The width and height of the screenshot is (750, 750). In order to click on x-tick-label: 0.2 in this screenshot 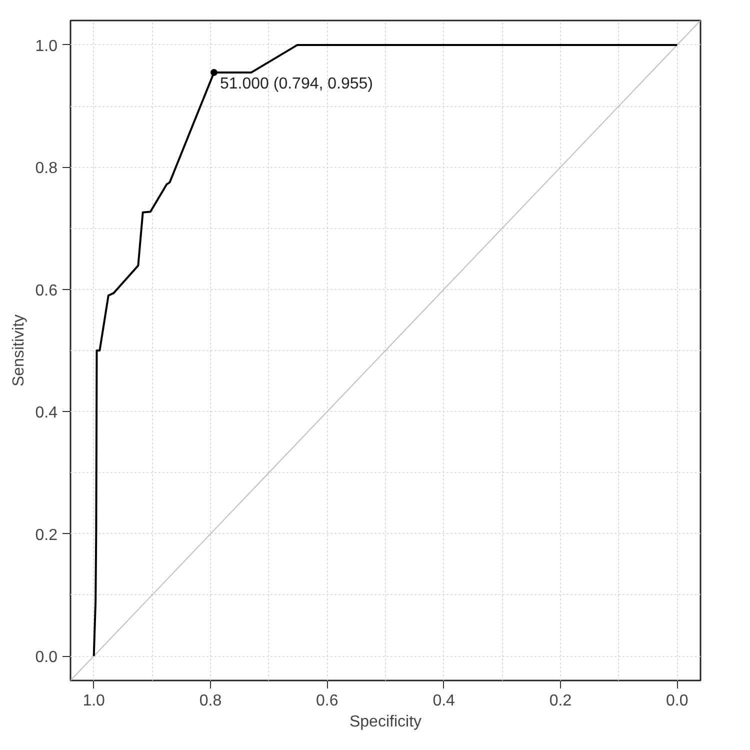, I will do `click(560, 701)`.